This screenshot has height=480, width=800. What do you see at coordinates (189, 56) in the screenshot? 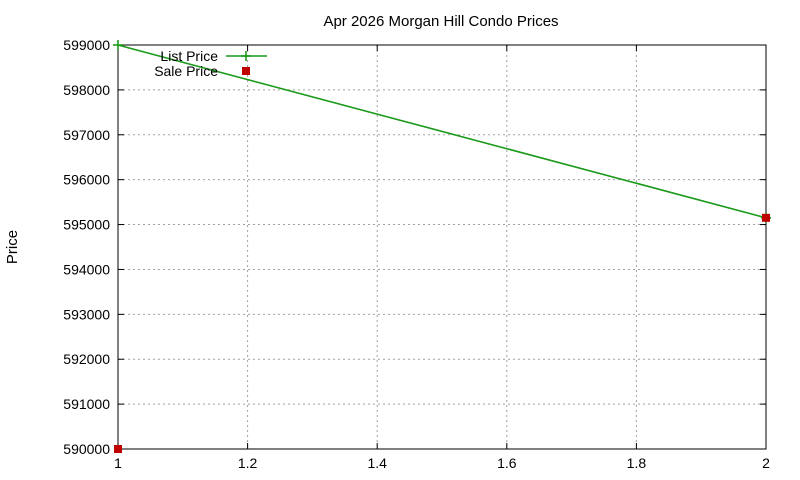
I see `legend-label: List Price` at bounding box center [189, 56].